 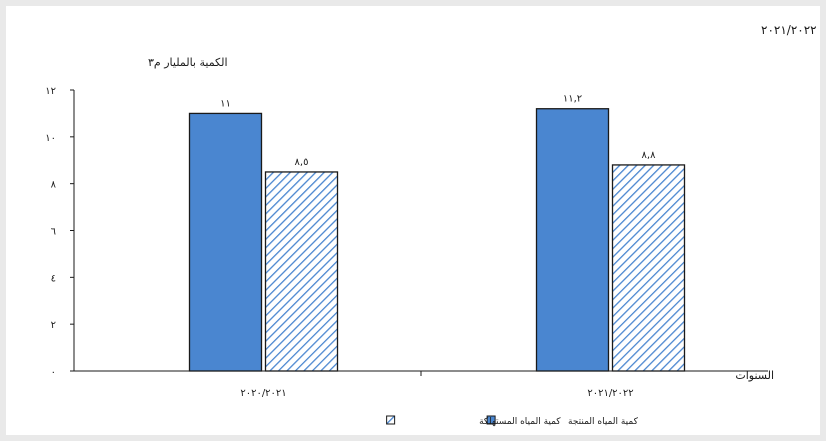 What do you see at coordinates (50, 91) in the screenshot?
I see `y-tick-label: ١٢` at bounding box center [50, 91].